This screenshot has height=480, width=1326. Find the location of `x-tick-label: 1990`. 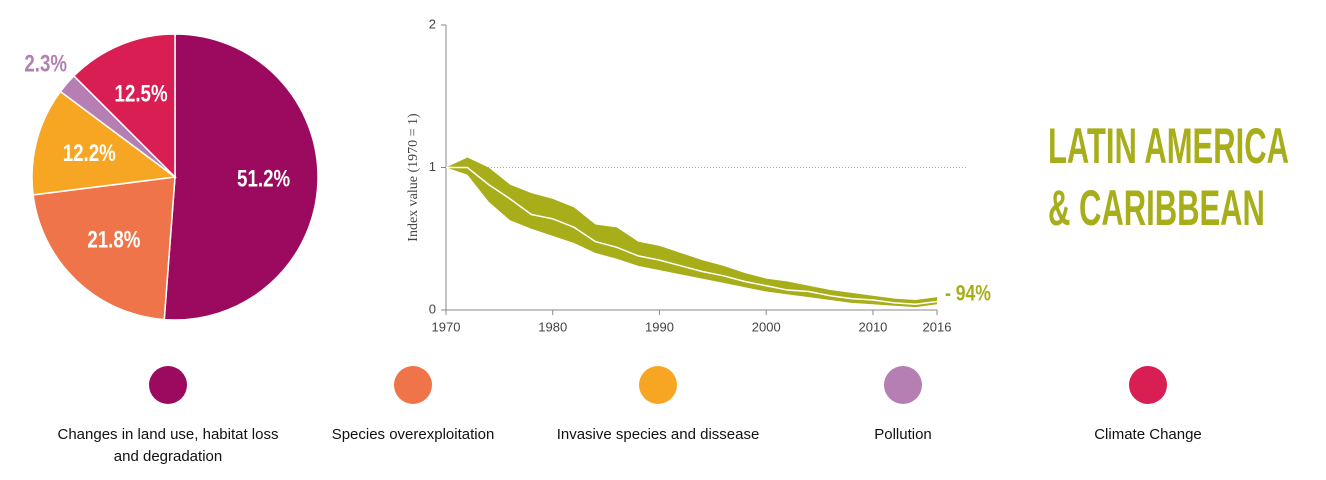

x-tick-label: 1990 is located at coordinates (659, 326).